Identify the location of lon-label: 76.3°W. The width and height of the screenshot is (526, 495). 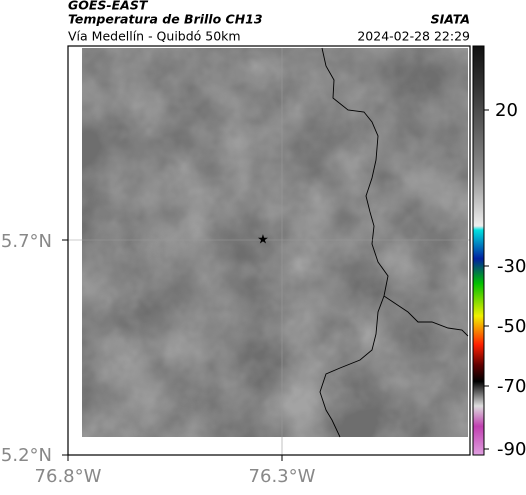
(282, 476).